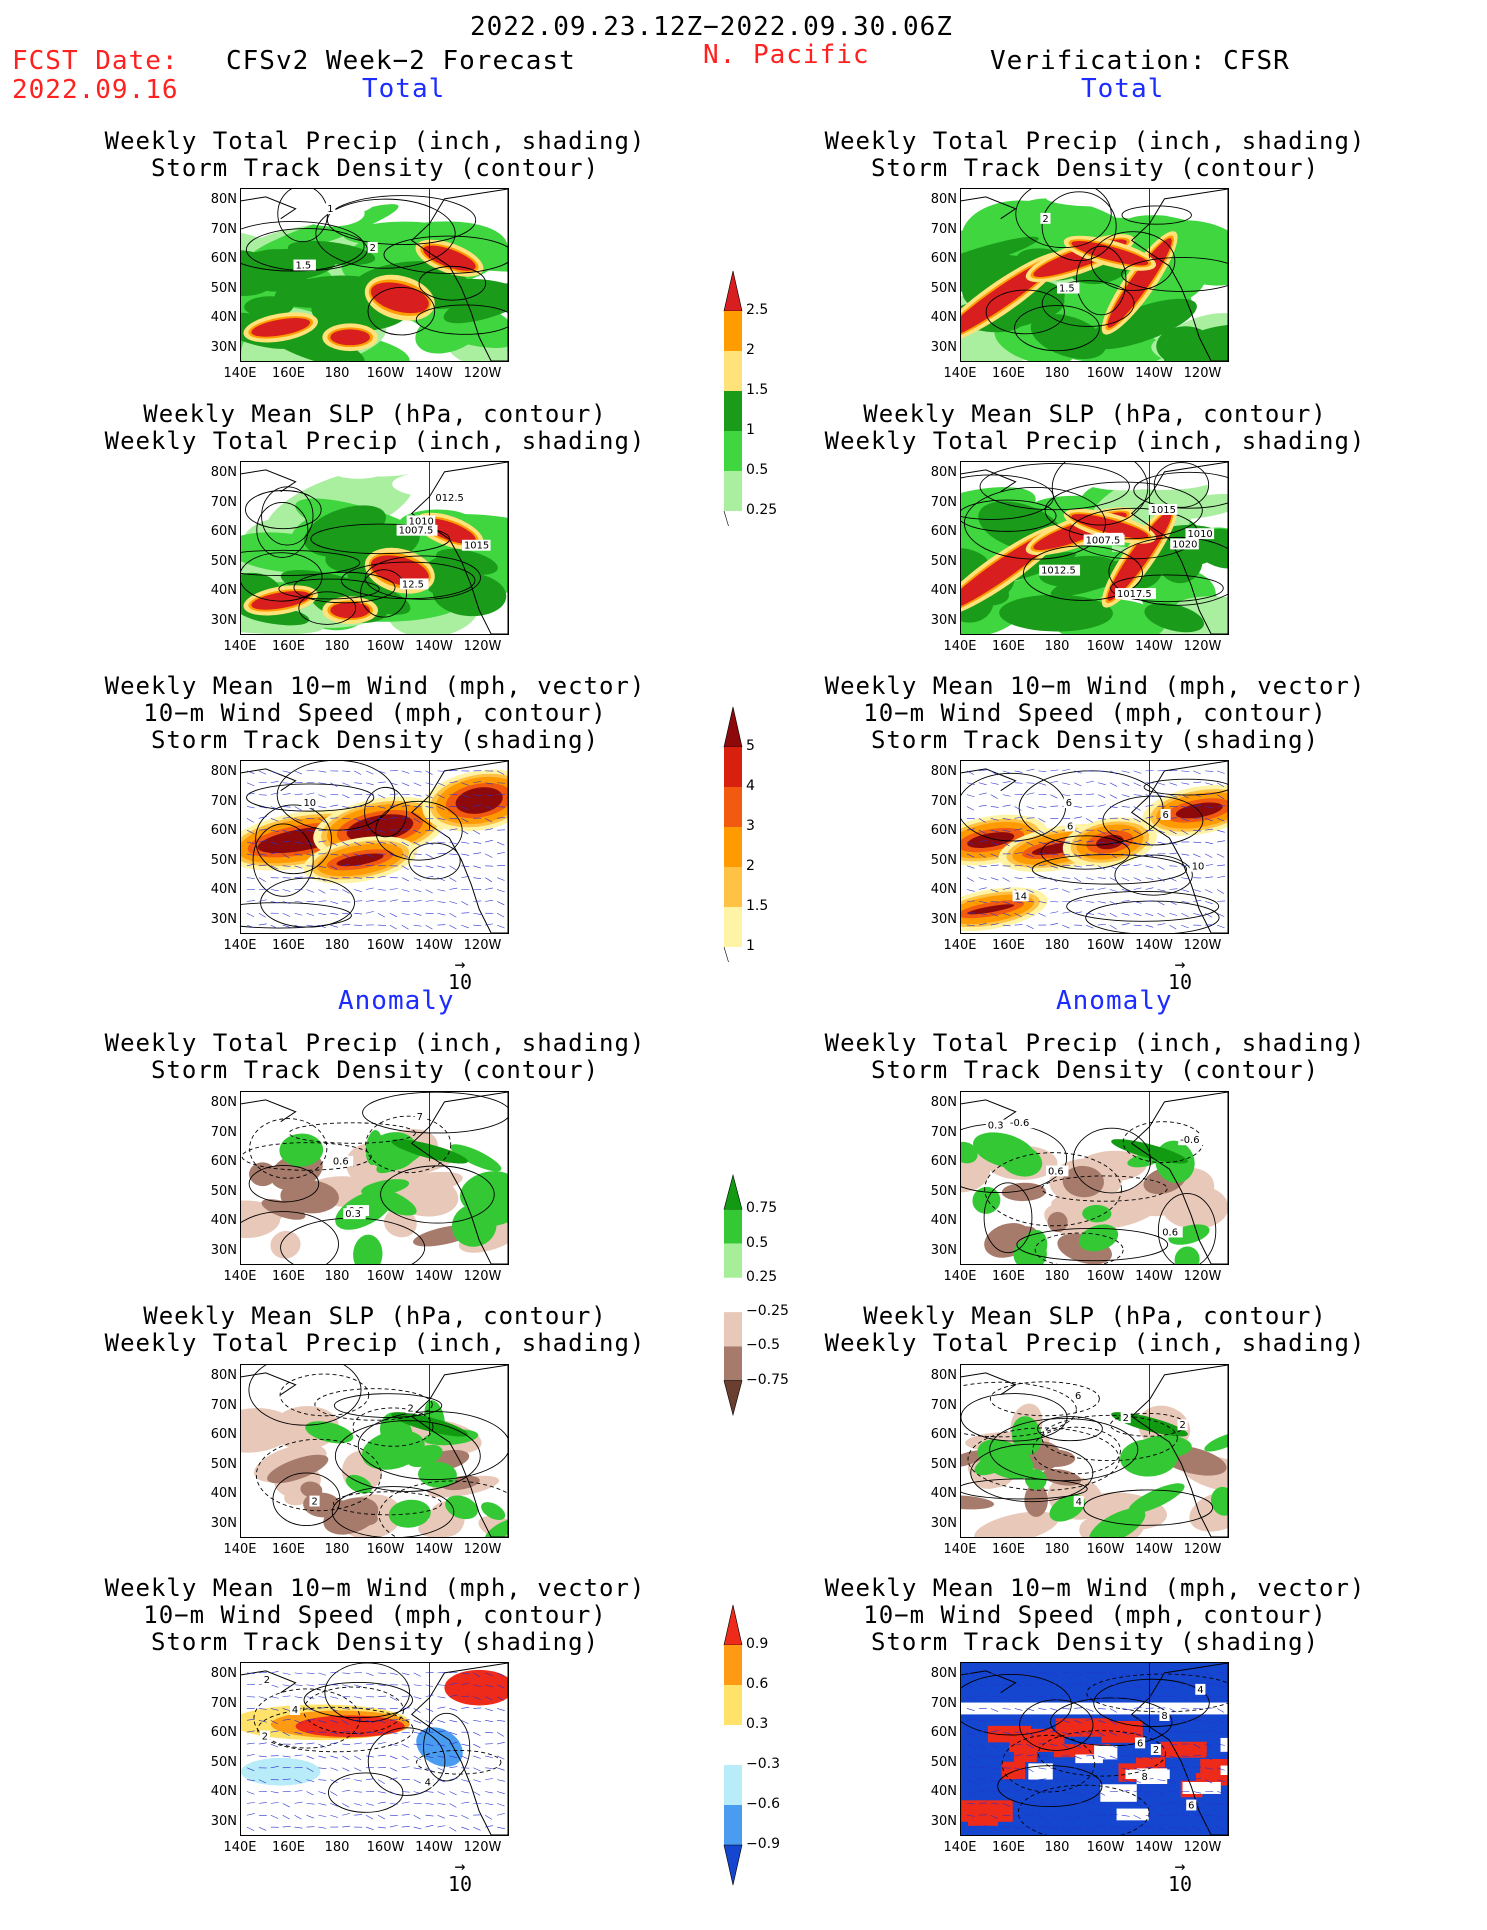 The height and width of the screenshot is (1930, 1487). Describe the element at coordinates (1095, 1588) in the screenshot. I see `panel-title-line: Weekly Mean 10−m Wind (mph, vector)` at that location.